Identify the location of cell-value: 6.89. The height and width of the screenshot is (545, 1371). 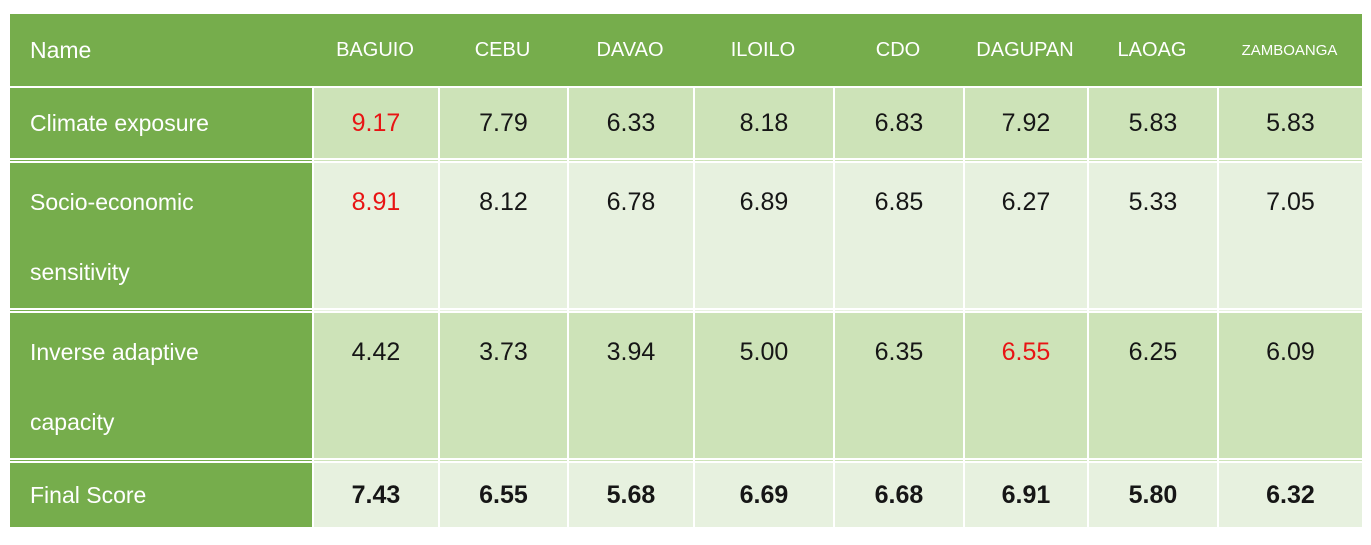
(763, 235).